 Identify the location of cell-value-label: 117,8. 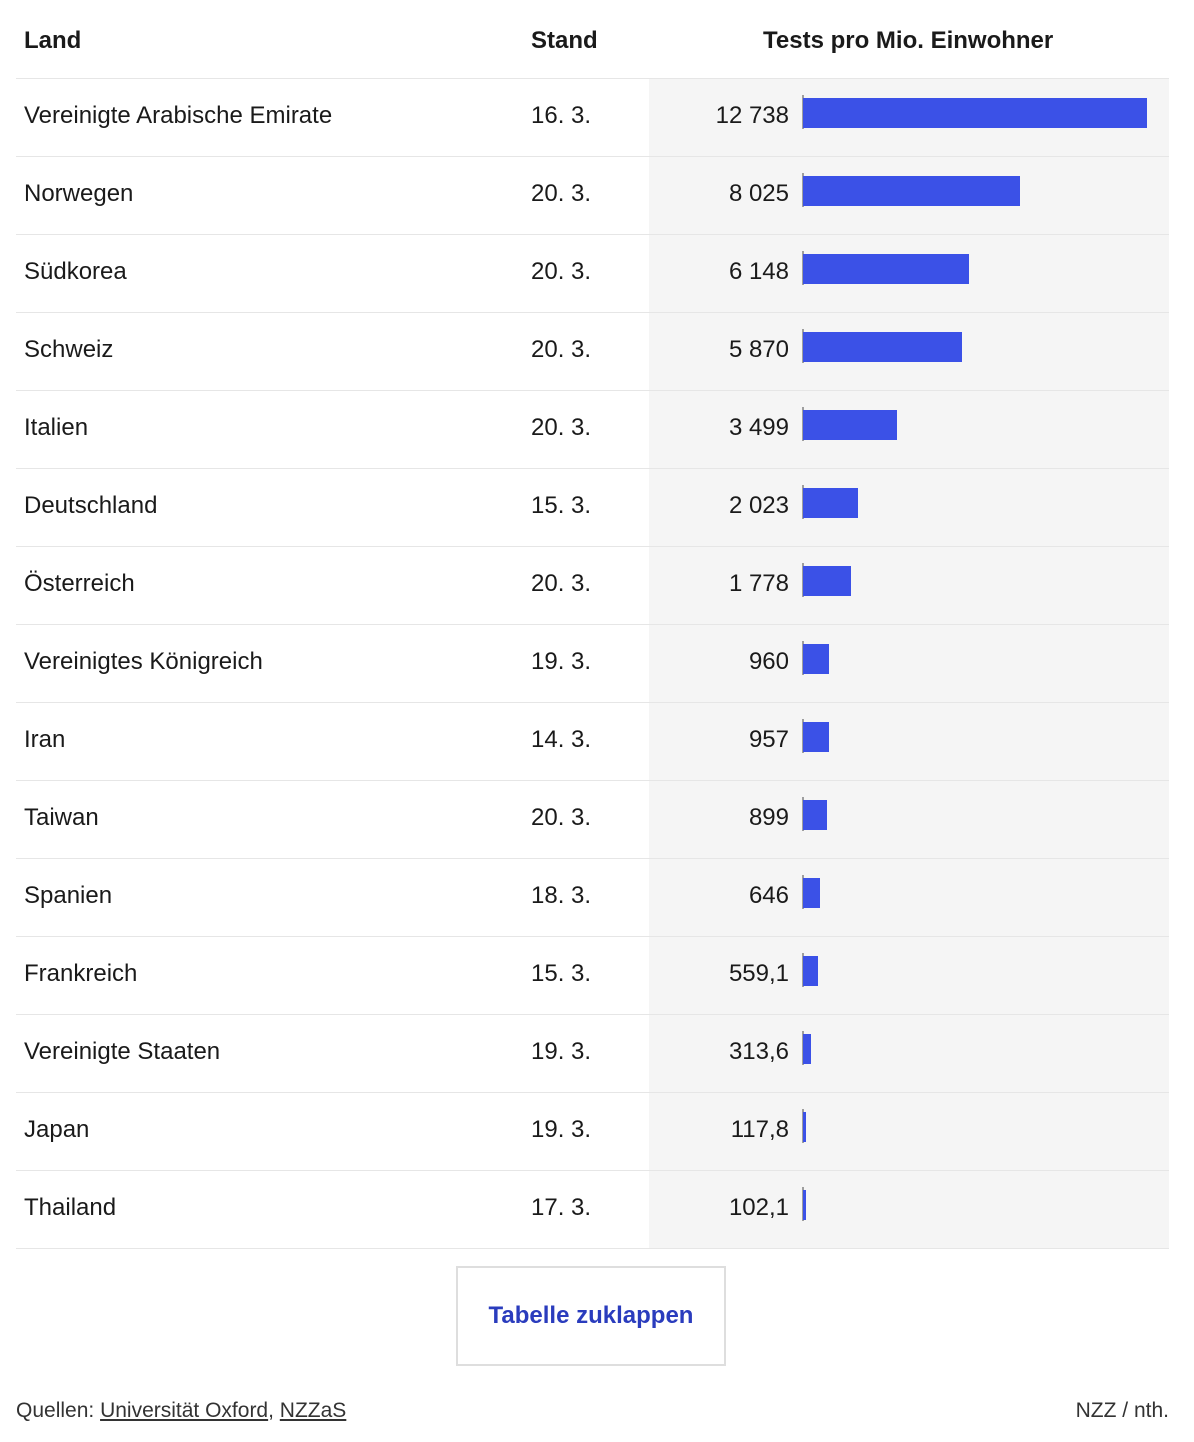
(759, 1129).